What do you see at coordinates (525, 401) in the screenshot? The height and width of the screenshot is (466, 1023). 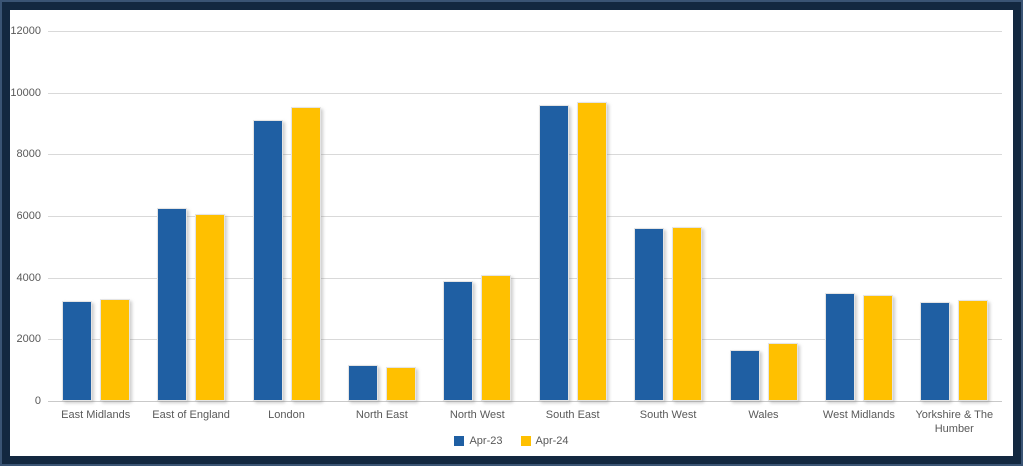 I see `x-axis-line` at bounding box center [525, 401].